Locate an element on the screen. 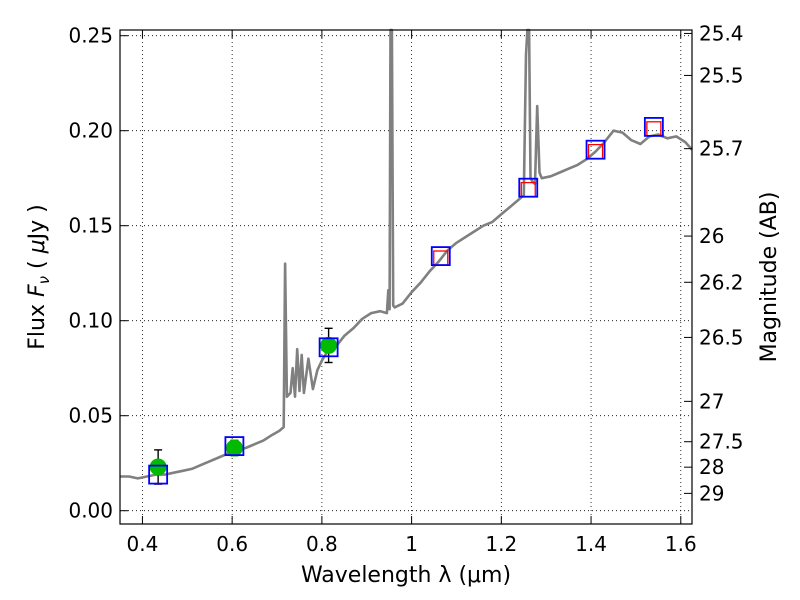 This screenshot has width=800, height=600. y2-tick-label: 25.4 is located at coordinates (721, 33).